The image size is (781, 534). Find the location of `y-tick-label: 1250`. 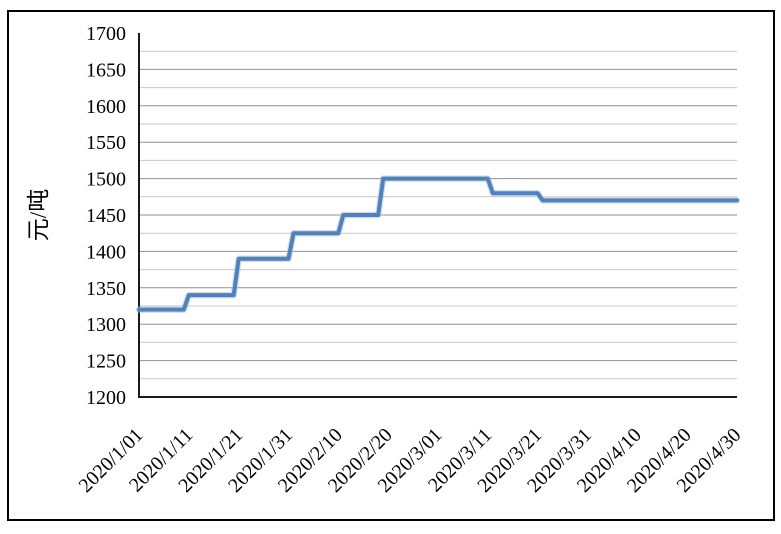

y-tick-label: 1250 is located at coordinates (106, 362).